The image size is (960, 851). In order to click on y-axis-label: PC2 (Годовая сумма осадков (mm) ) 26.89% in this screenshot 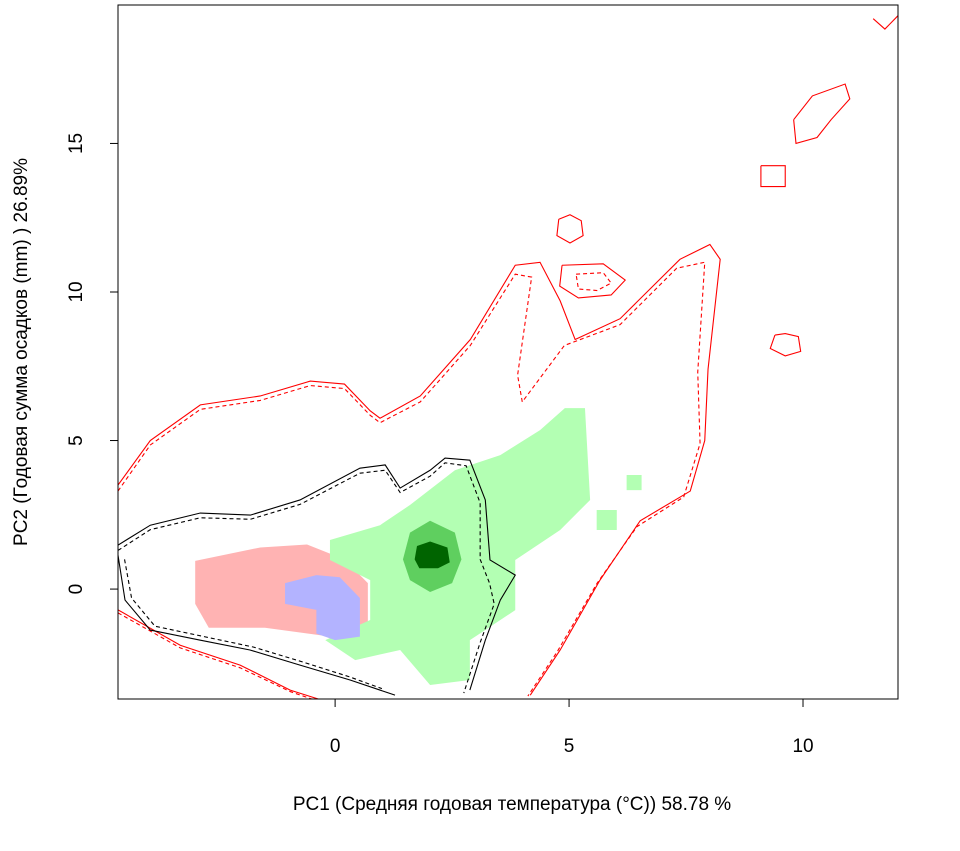, I will do `click(21, 352)`.